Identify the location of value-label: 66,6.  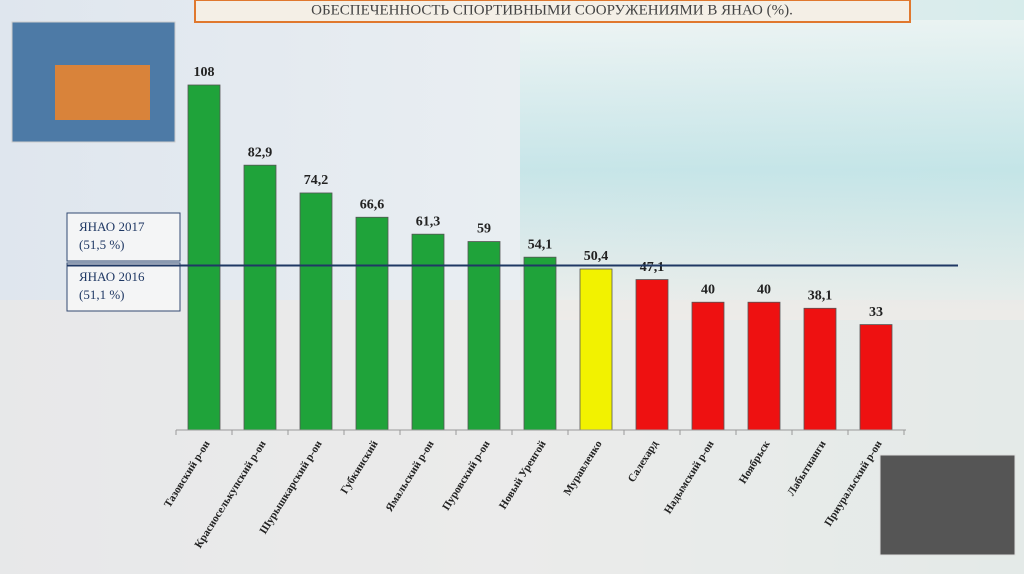
(372, 204).